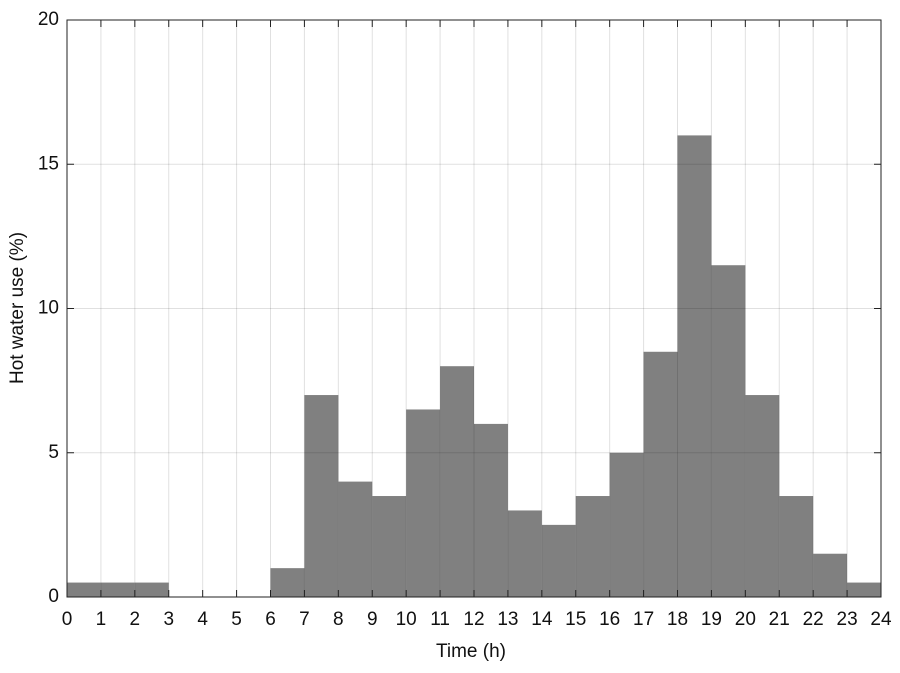 This screenshot has height=673, width=900. Describe the element at coordinates (48, 163) in the screenshot. I see `y-tick-label: 15` at that location.